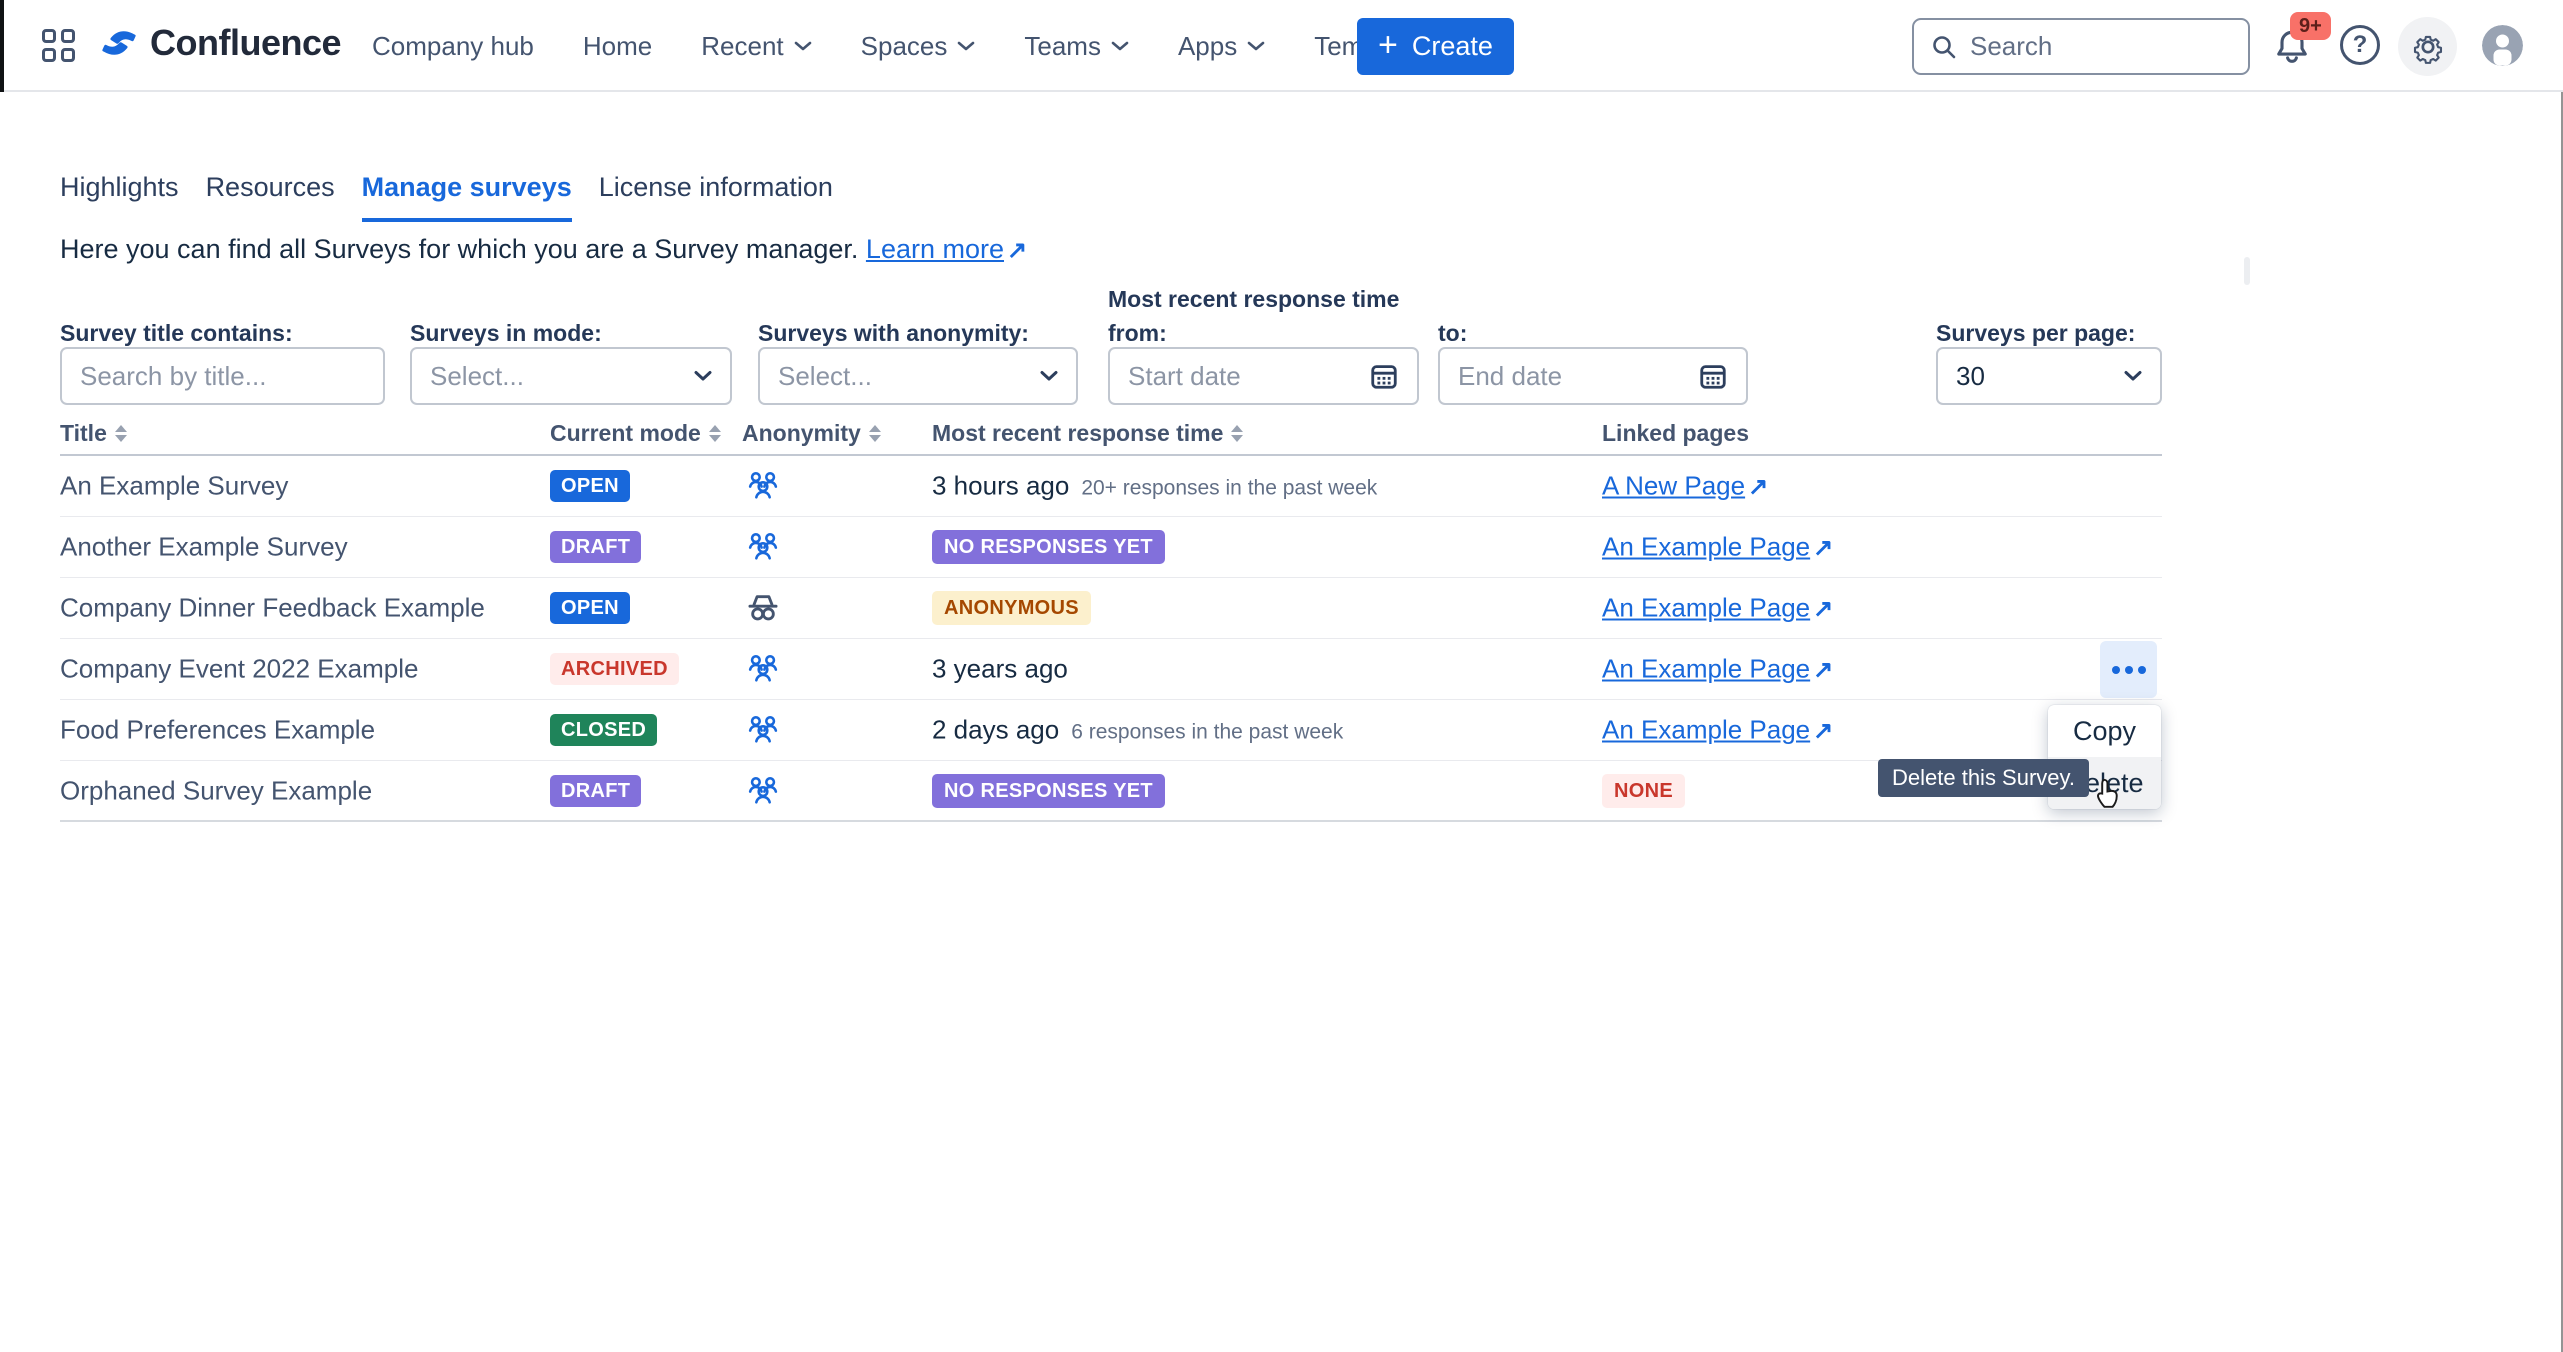 The height and width of the screenshot is (1352, 2563). What do you see at coordinates (1088, 433) in the screenshot?
I see `column-header-time: Most recent response time` at bounding box center [1088, 433].